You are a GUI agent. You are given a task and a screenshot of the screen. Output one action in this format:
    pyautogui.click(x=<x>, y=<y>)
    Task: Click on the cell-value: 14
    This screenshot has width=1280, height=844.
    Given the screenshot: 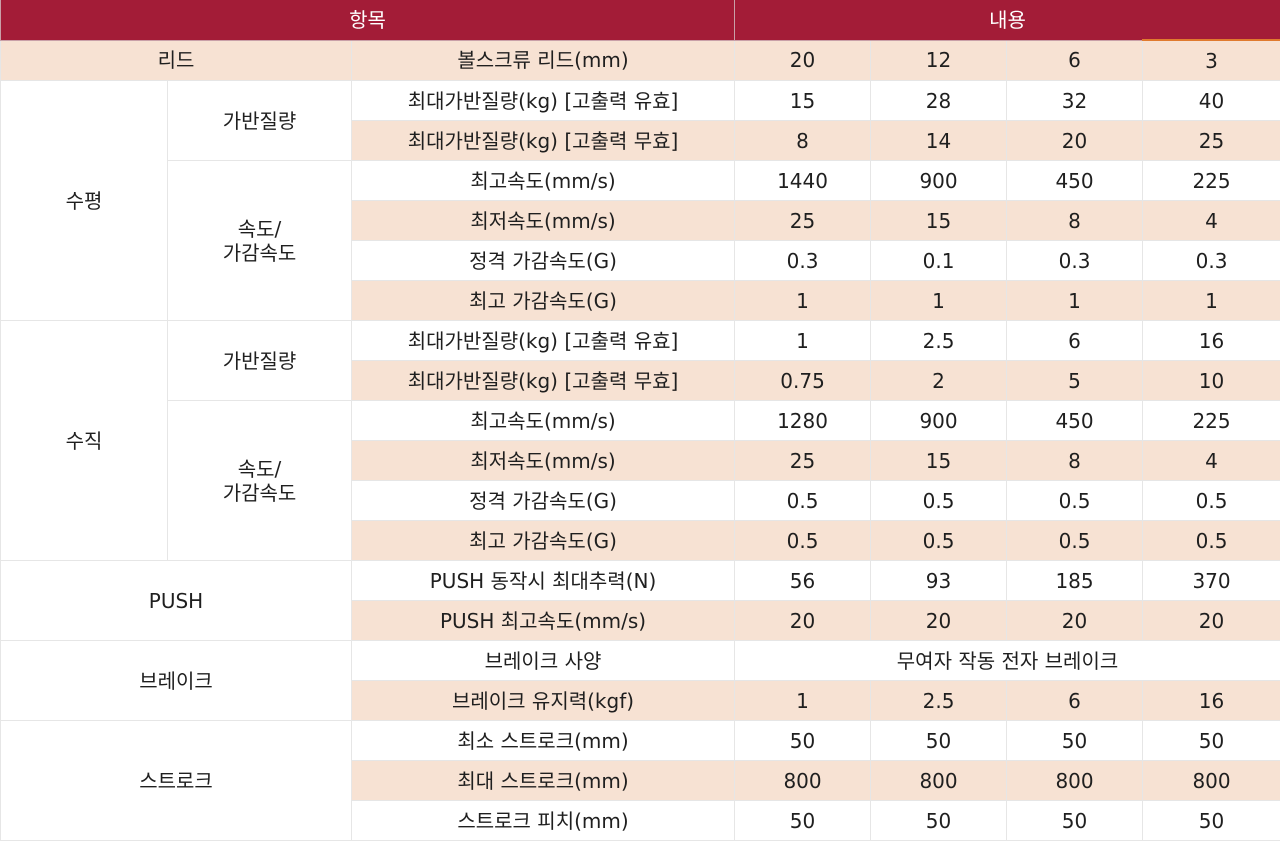 What is the action you would take?
    pyautogui.click(x=939, y=140)
    